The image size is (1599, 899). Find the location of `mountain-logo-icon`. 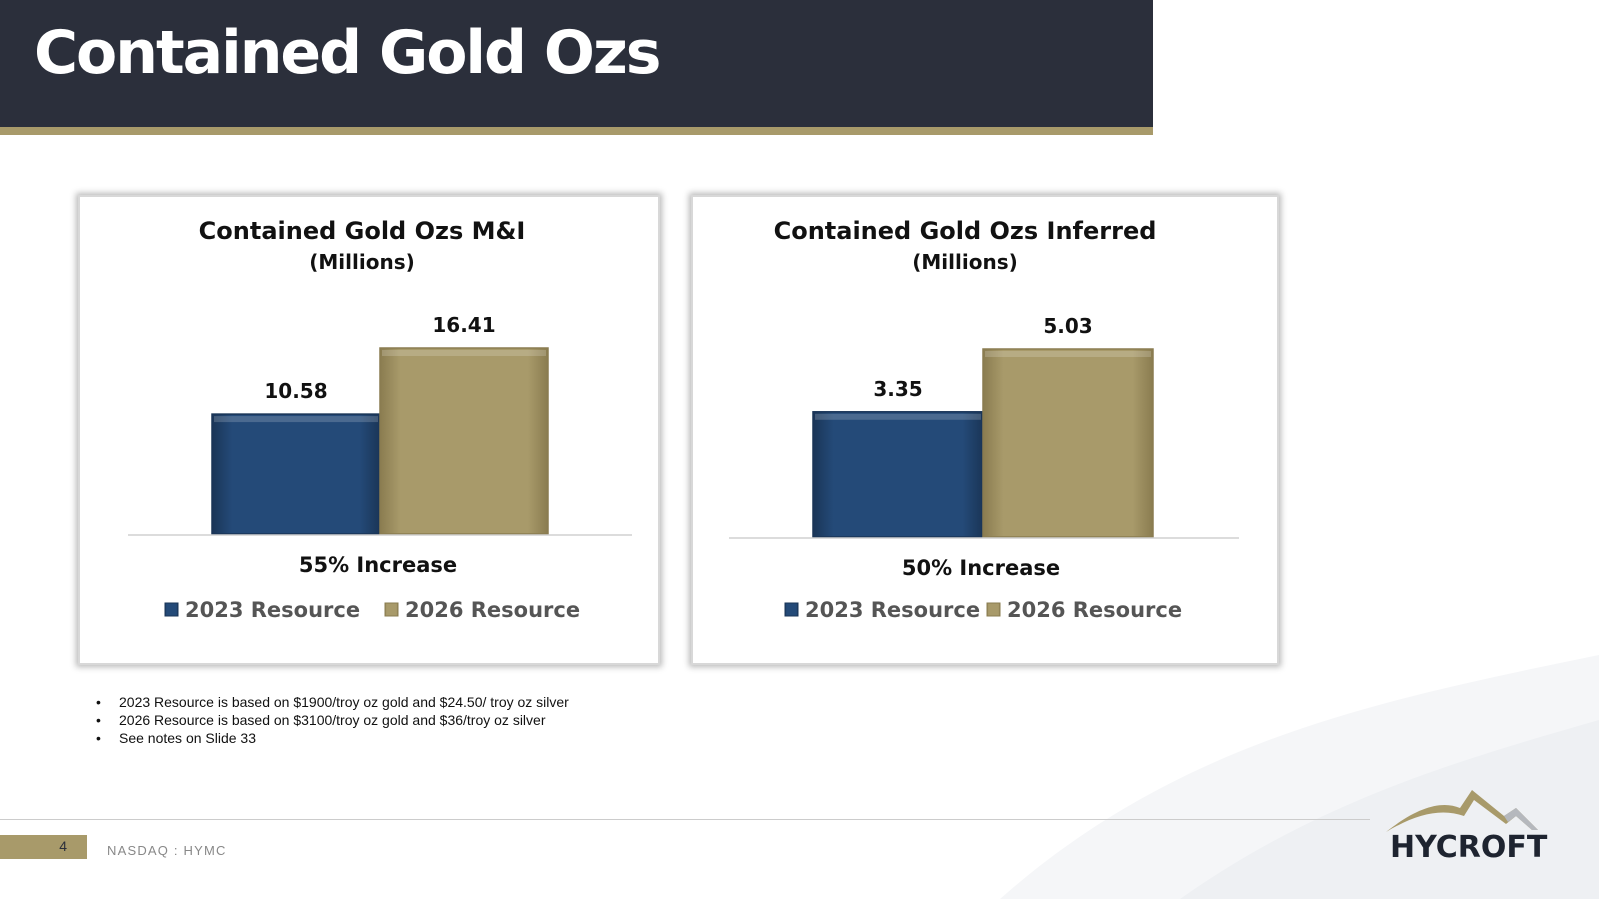

mountain-logo-icon is located at coordinates (1462, 811).